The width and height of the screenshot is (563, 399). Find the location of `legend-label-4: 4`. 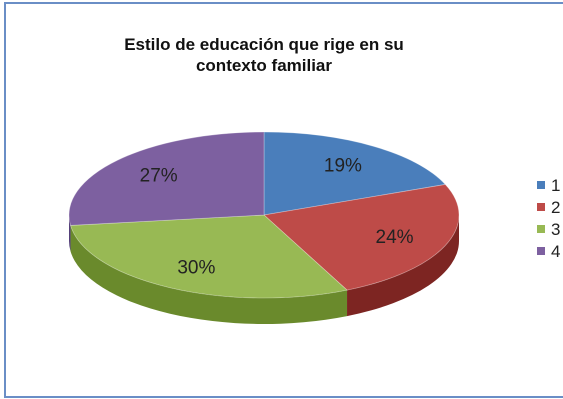

legend-label-4: 4 is located at coordinates (555, 251).